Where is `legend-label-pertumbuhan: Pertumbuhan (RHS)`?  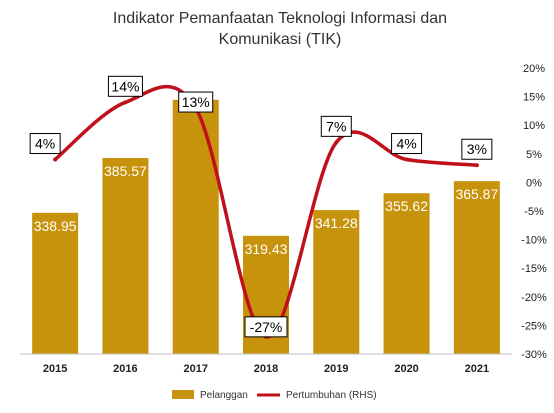 legend-label-pertumbuhan: Pertumbuhan (RHS) is located at coordinates (331, 395).